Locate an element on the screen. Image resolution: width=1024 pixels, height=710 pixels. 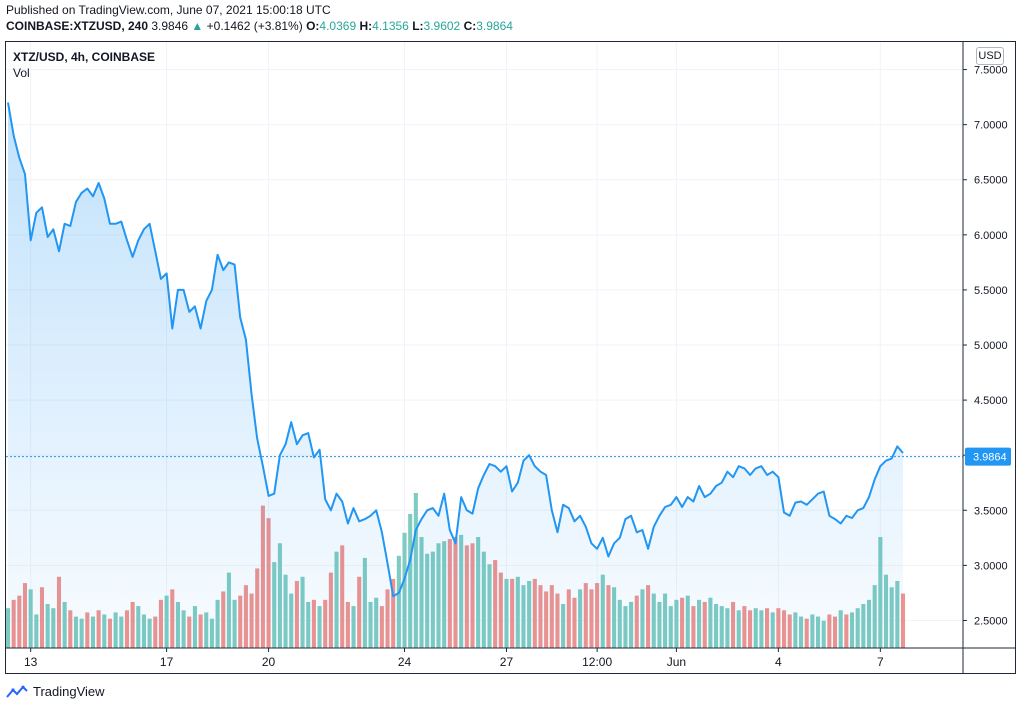
time-tick-label: 12:00 is located at coordinates (597, 662).